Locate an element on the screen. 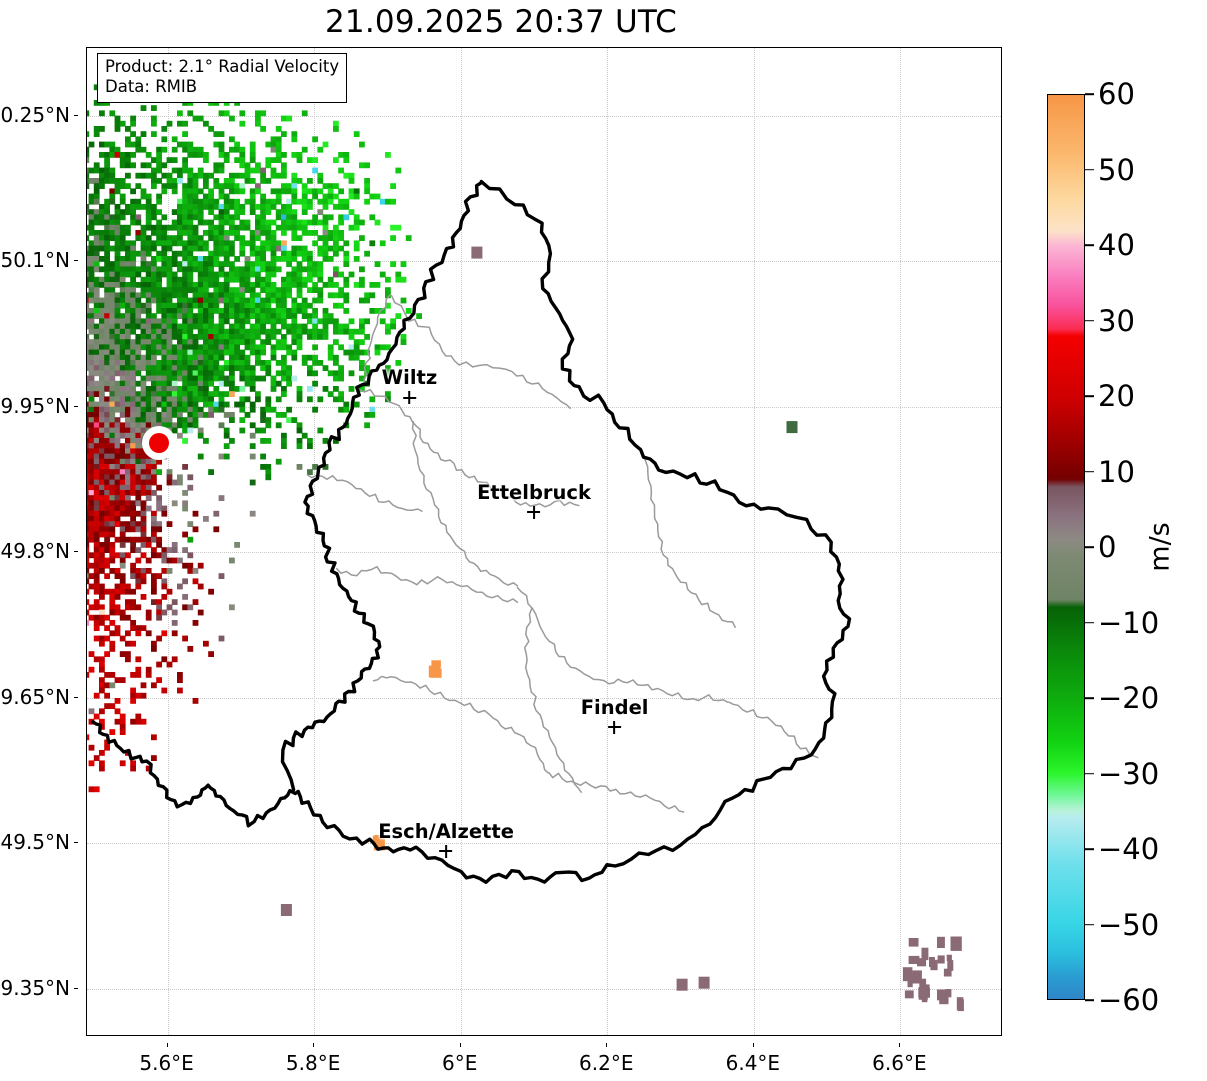  city-label-esch-alzette: Esch/Alzette is located at coordinates (446, 839).